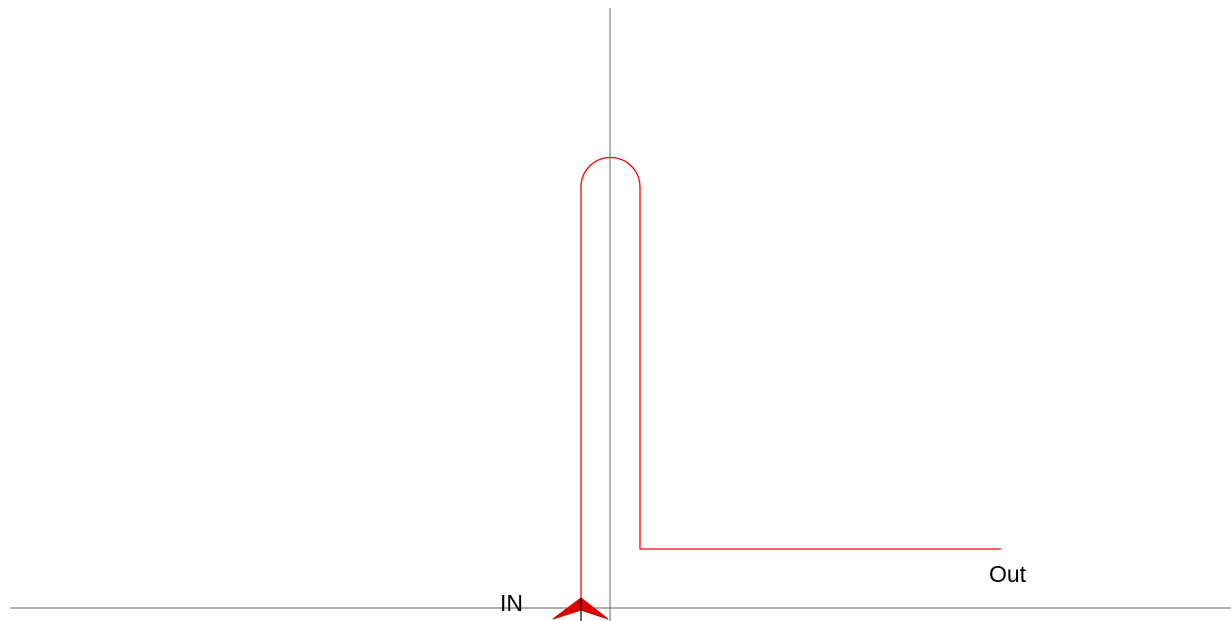  Describe the element at coordinates (511, 603) in the screenshot. I see `in-label: IN` at that location.